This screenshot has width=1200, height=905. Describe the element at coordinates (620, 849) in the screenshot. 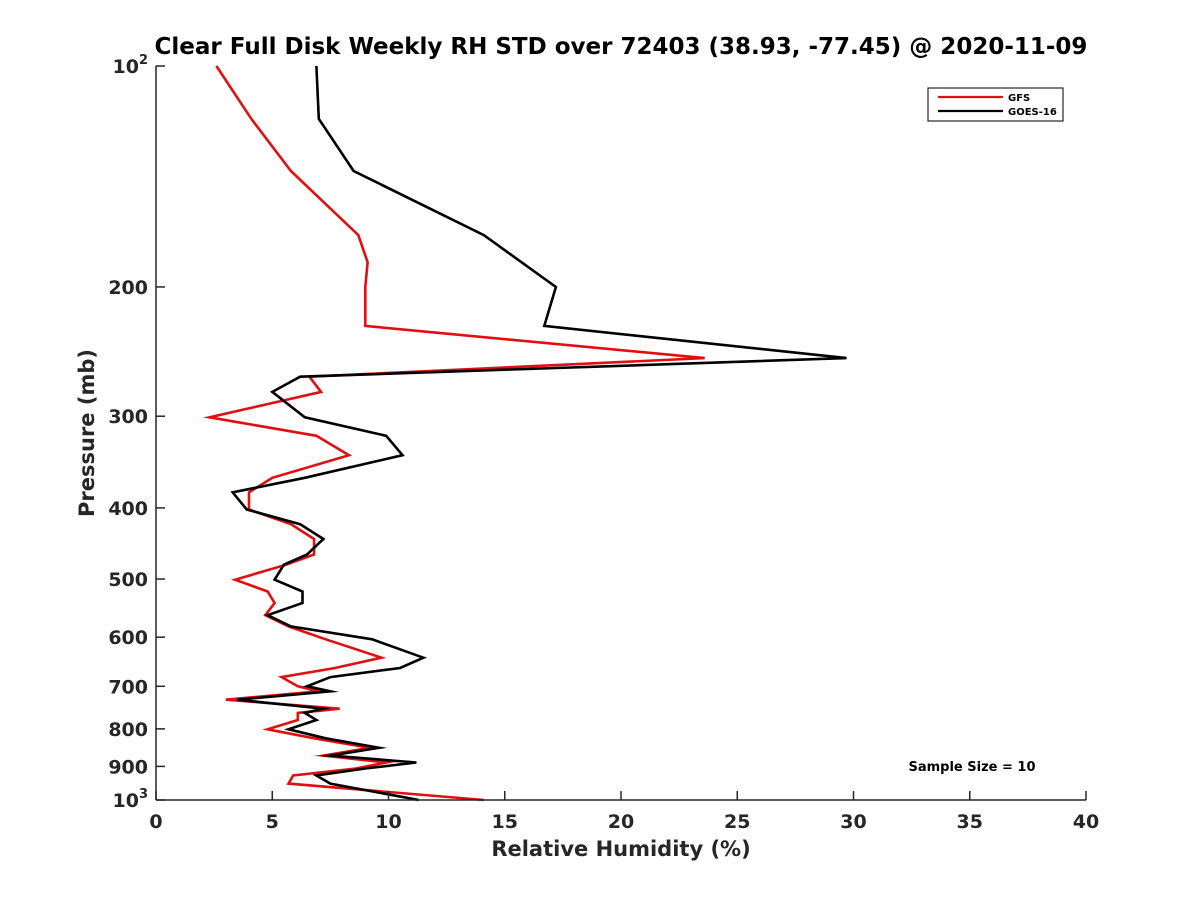

I see `x-axis-label: Relative Humidity (%)` at that location.